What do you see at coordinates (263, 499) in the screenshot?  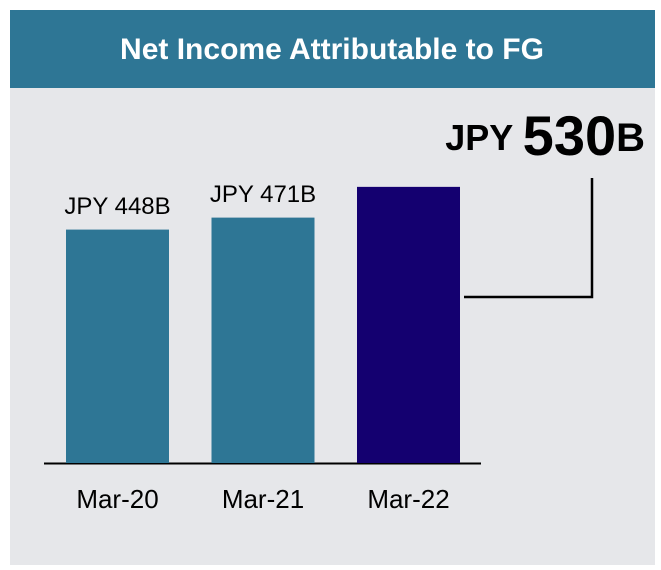 I see `x-tick-label: Mar-21` at bounding box center [263, 499].